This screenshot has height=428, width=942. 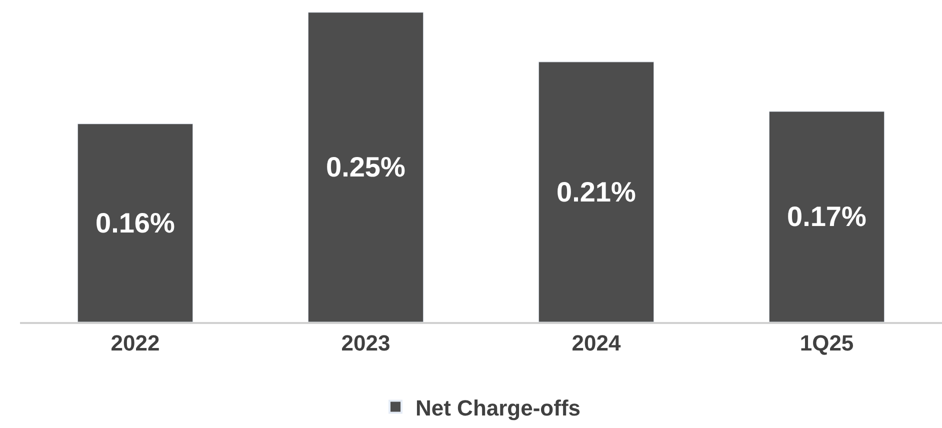 What do you see at coordinates (597, 343) in the screenshot?
I see `x-tick-label: 2024` at bounding box center [597, 343].